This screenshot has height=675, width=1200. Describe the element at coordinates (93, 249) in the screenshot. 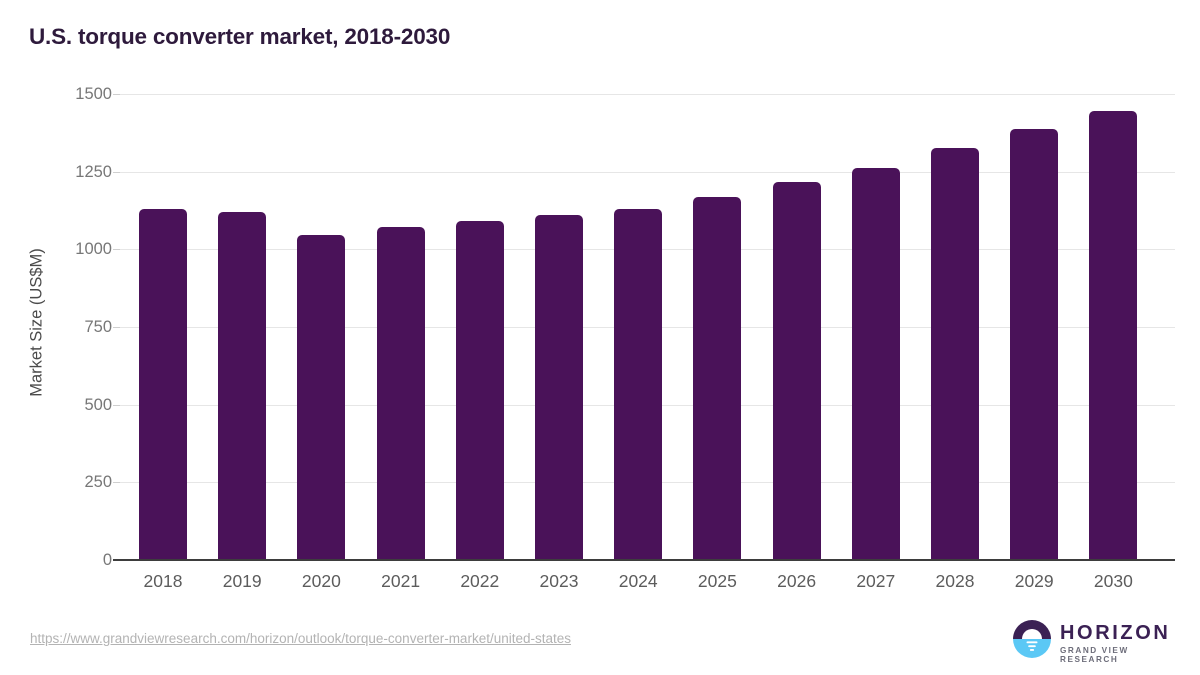

I see `y-axis-tick-label: 1000` at that location.